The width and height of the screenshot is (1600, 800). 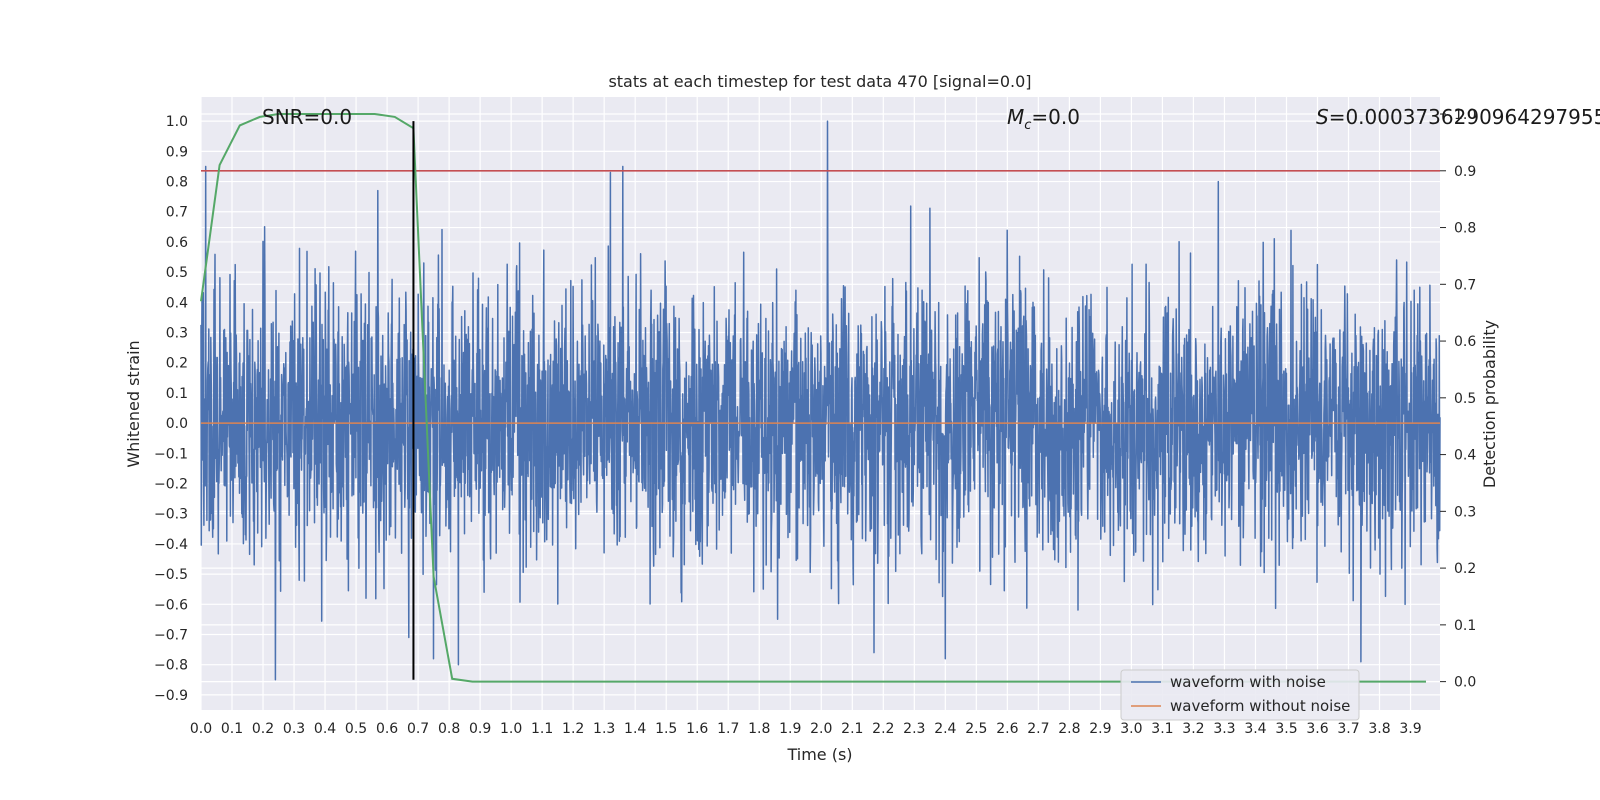 I want to click on y-tick-label: −0.7, so click(x=171, y=636).